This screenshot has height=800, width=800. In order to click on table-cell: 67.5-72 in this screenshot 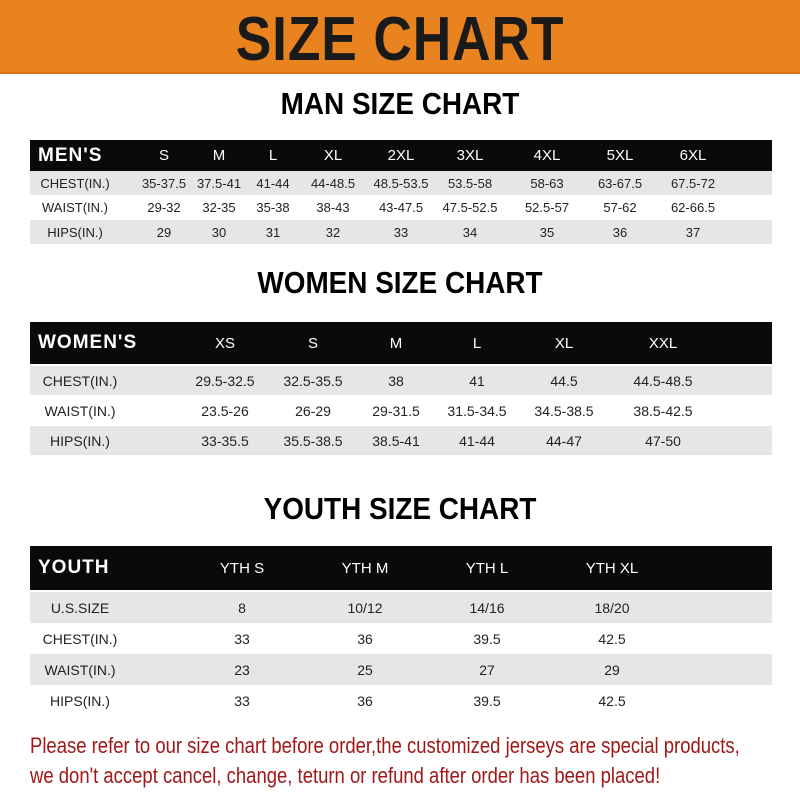, I will do `click(693, 183)`.